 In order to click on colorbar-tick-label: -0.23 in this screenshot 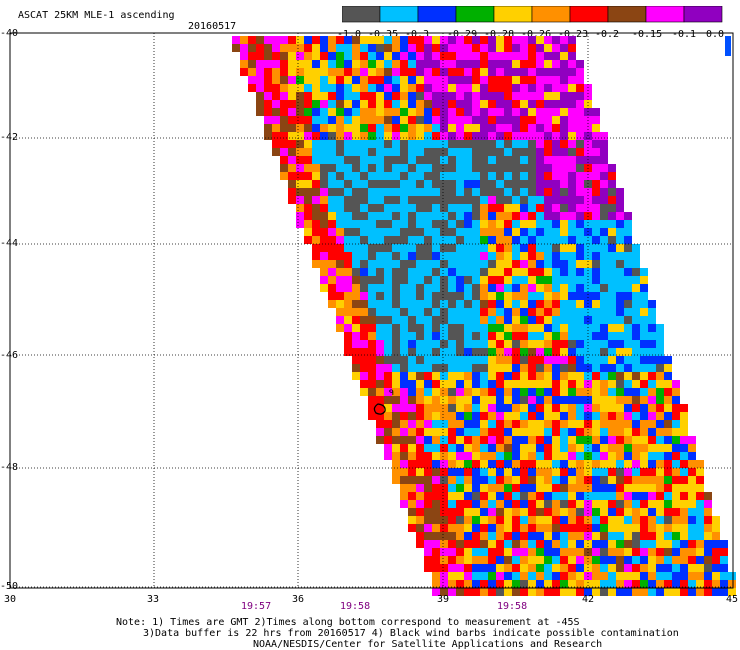, I will do `click(573, 34)`.